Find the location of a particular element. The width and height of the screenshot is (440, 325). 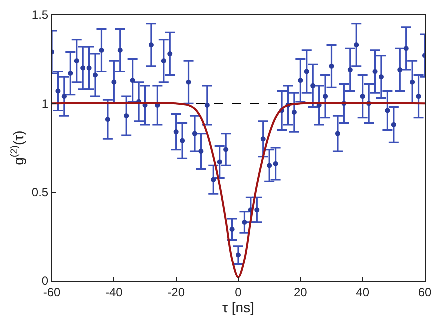

y-tick-label: 0.5 is located at coordinates (40, 193).